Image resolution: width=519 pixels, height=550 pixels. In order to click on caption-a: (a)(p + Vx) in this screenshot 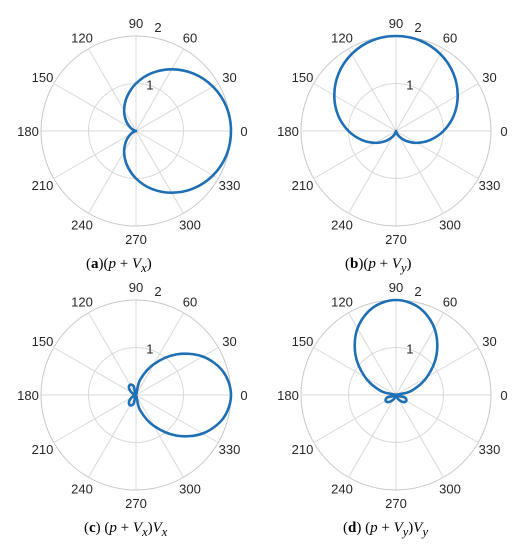, I will do `click(119, 265)`.